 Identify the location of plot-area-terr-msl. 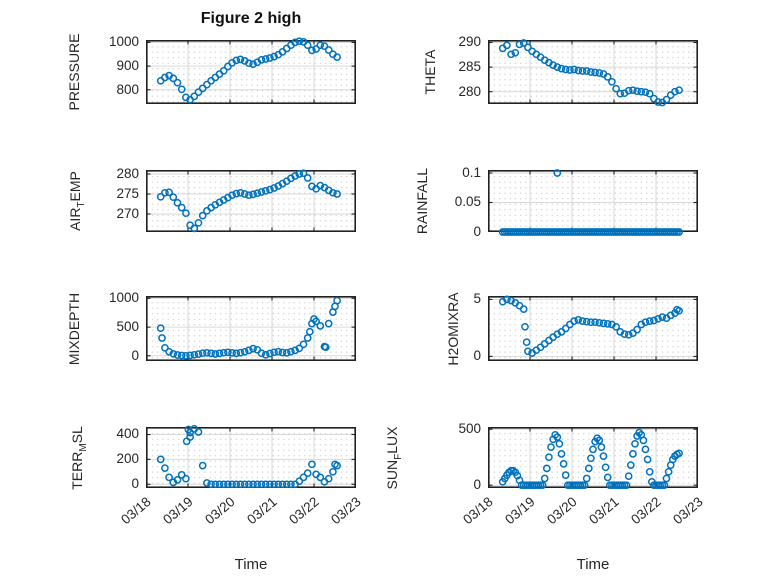
(251, 457).